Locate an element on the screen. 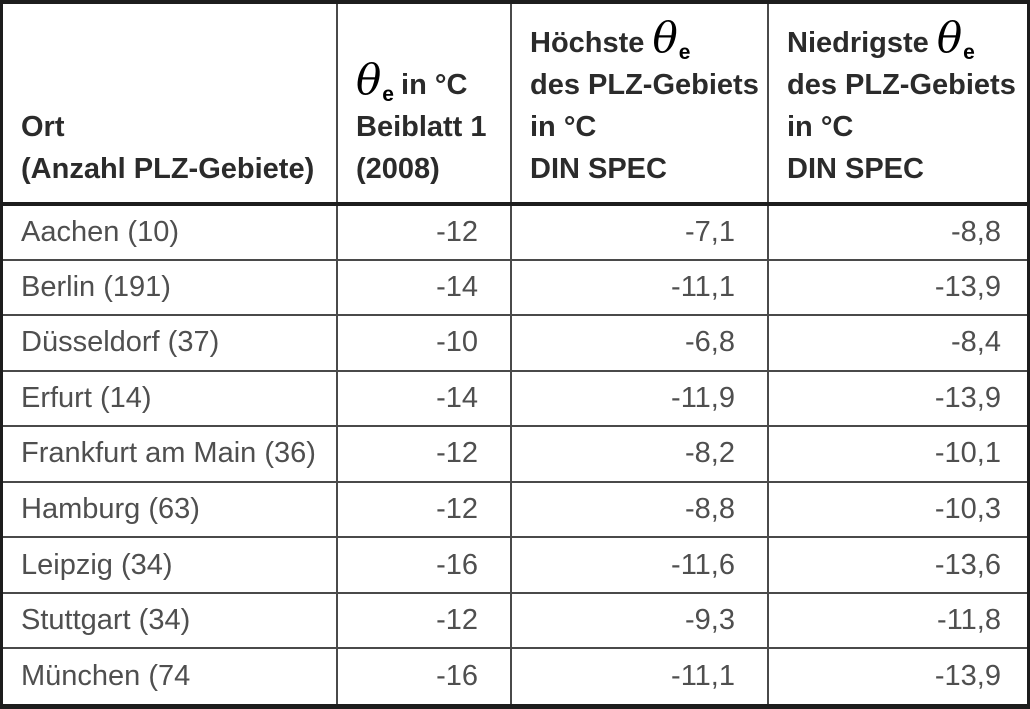  header-beiblatt-line1: θe in °C is located at coordinates (412, 80).